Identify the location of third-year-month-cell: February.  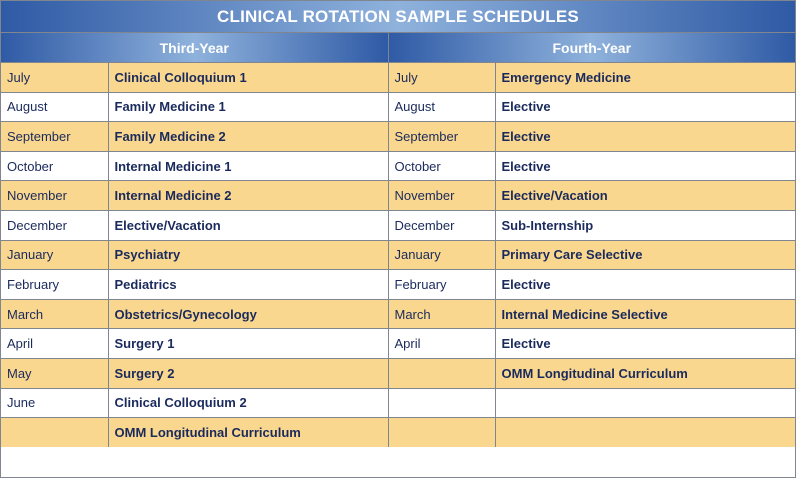
(55, 284).